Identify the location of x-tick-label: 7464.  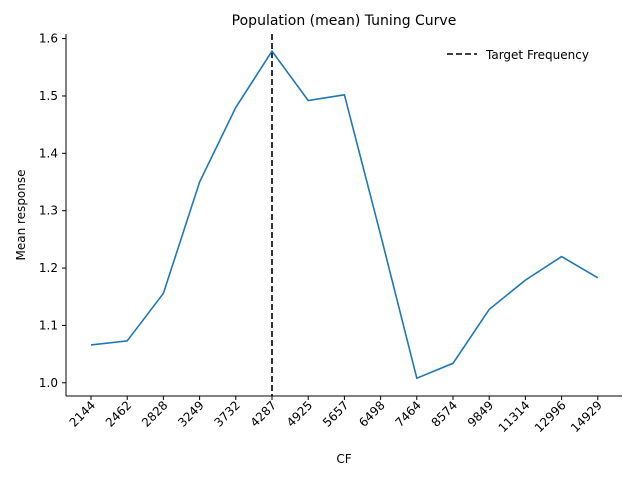
(407, 413).